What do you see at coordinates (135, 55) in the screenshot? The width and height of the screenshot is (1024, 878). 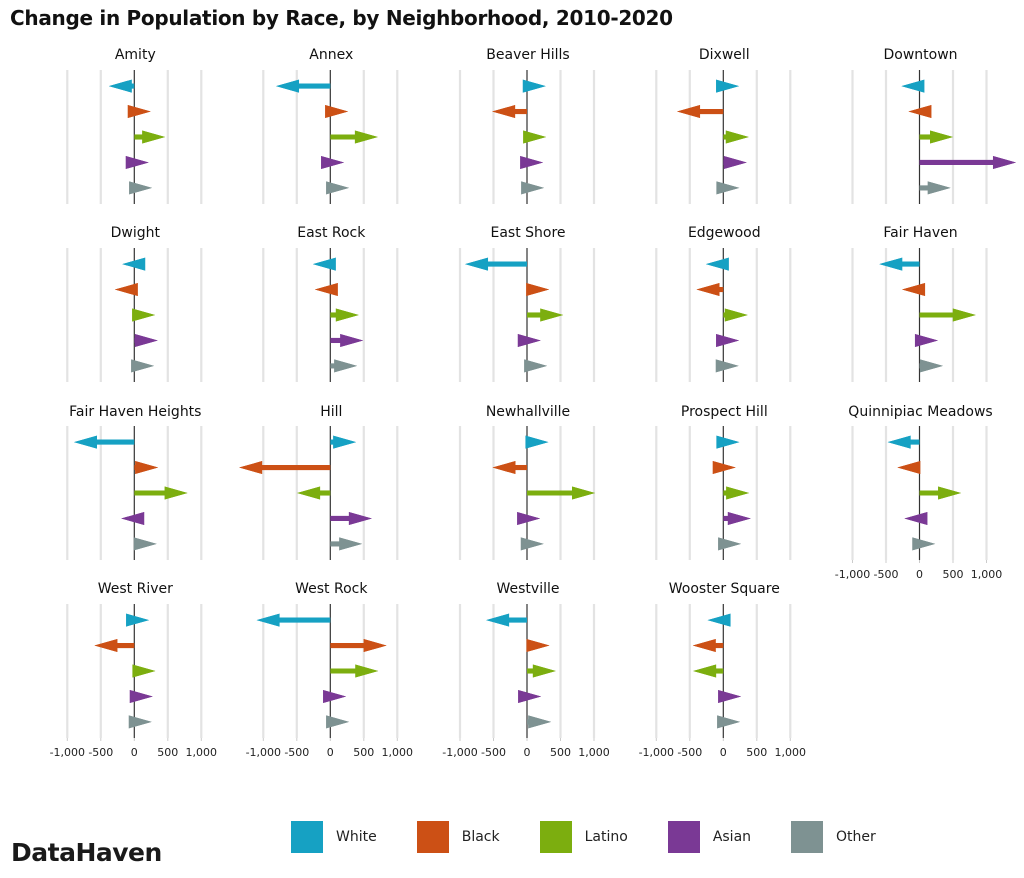 I see `facet-title: Amity` at bounding box center [135, 55].